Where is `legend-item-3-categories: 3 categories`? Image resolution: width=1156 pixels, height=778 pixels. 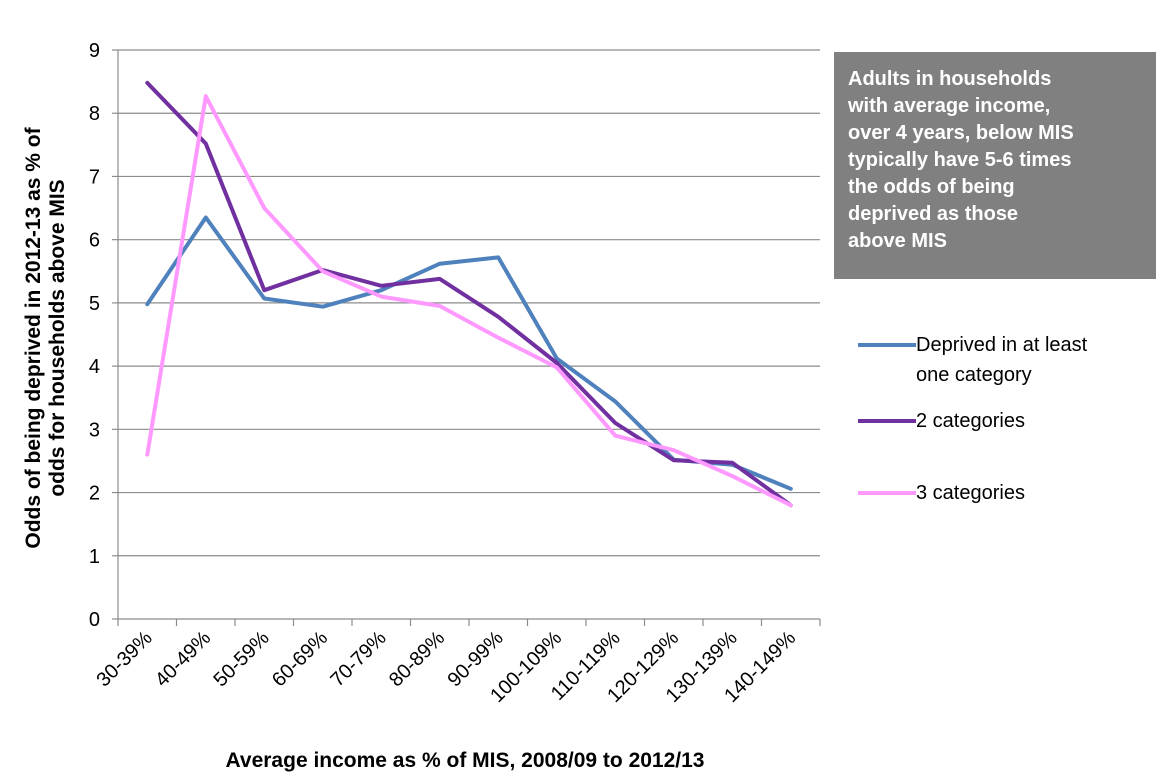
legend-item-3-categories: 3 categories is located at coordinates (1005, 493).